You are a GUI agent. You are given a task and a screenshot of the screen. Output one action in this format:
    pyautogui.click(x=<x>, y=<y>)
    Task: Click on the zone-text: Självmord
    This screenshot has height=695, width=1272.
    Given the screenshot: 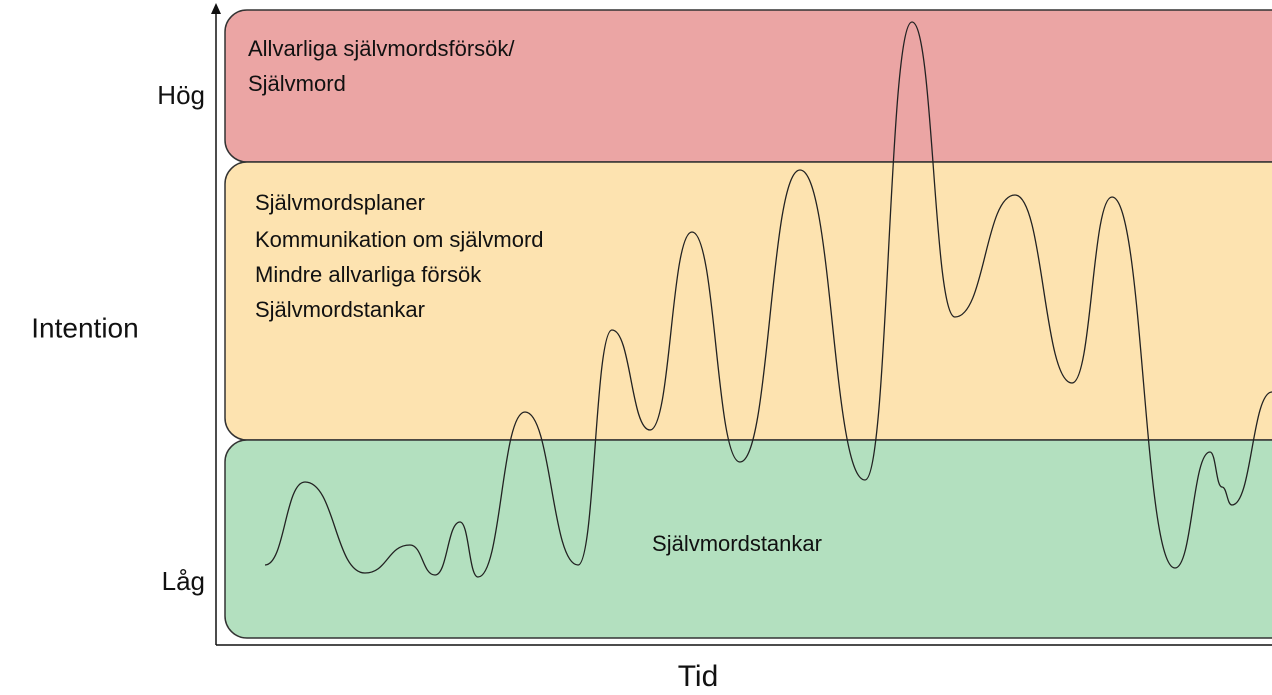 What is the action you would take?
    pyautogui.click(x=297, y=83)
    